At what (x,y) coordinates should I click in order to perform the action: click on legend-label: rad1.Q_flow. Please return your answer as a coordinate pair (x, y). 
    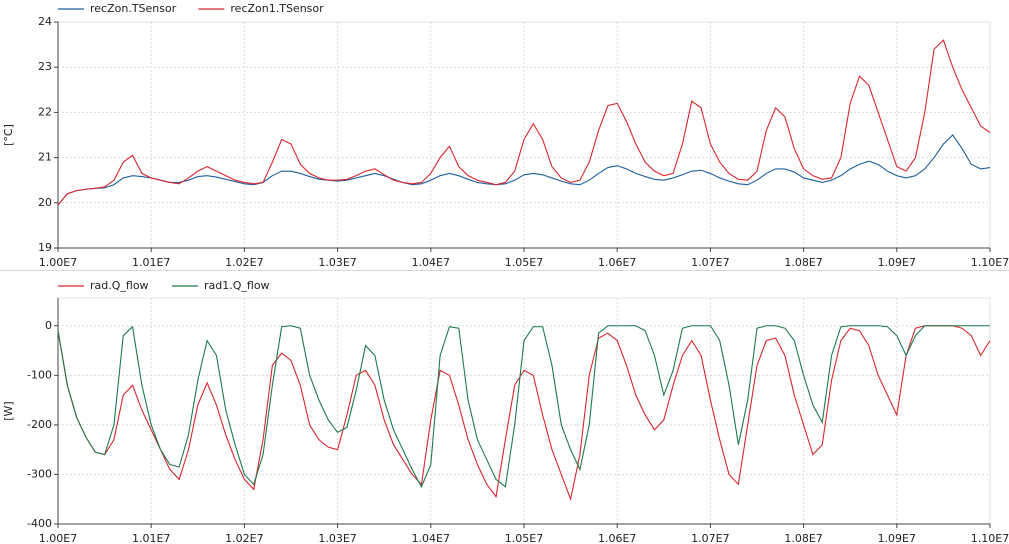
    Looking at the image, I should click on (237, 285).